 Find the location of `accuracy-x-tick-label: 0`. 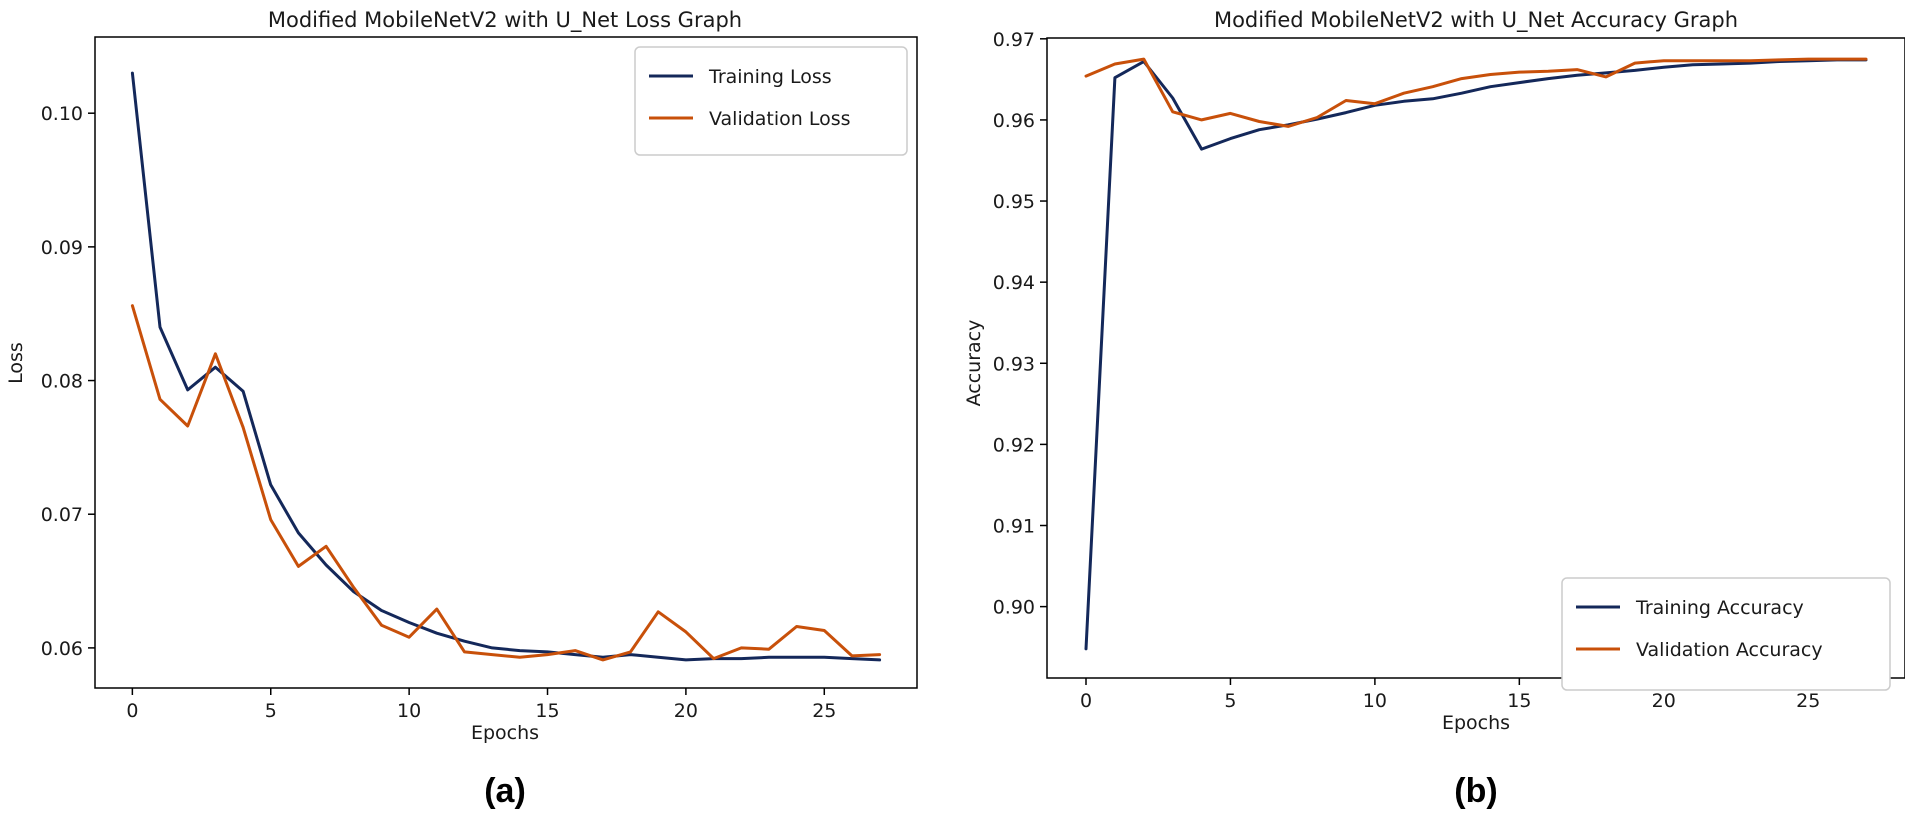

accuracy-x-tick-label: 0 is located at coordinates (1086, 701).